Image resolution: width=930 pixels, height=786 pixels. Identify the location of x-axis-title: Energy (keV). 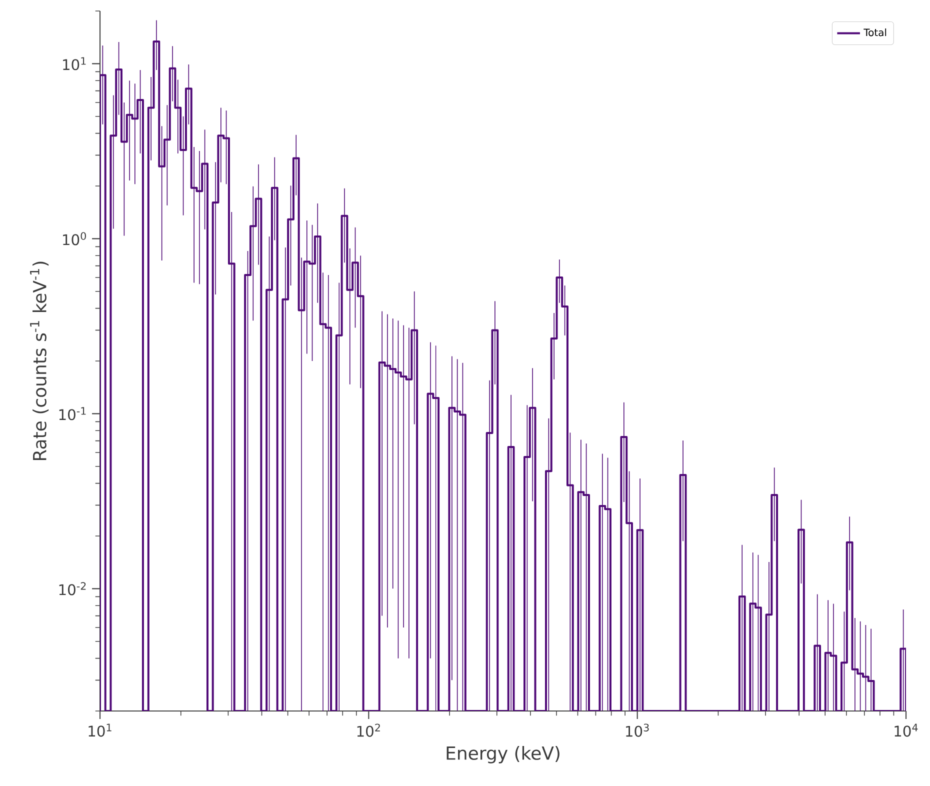
(503, 755).